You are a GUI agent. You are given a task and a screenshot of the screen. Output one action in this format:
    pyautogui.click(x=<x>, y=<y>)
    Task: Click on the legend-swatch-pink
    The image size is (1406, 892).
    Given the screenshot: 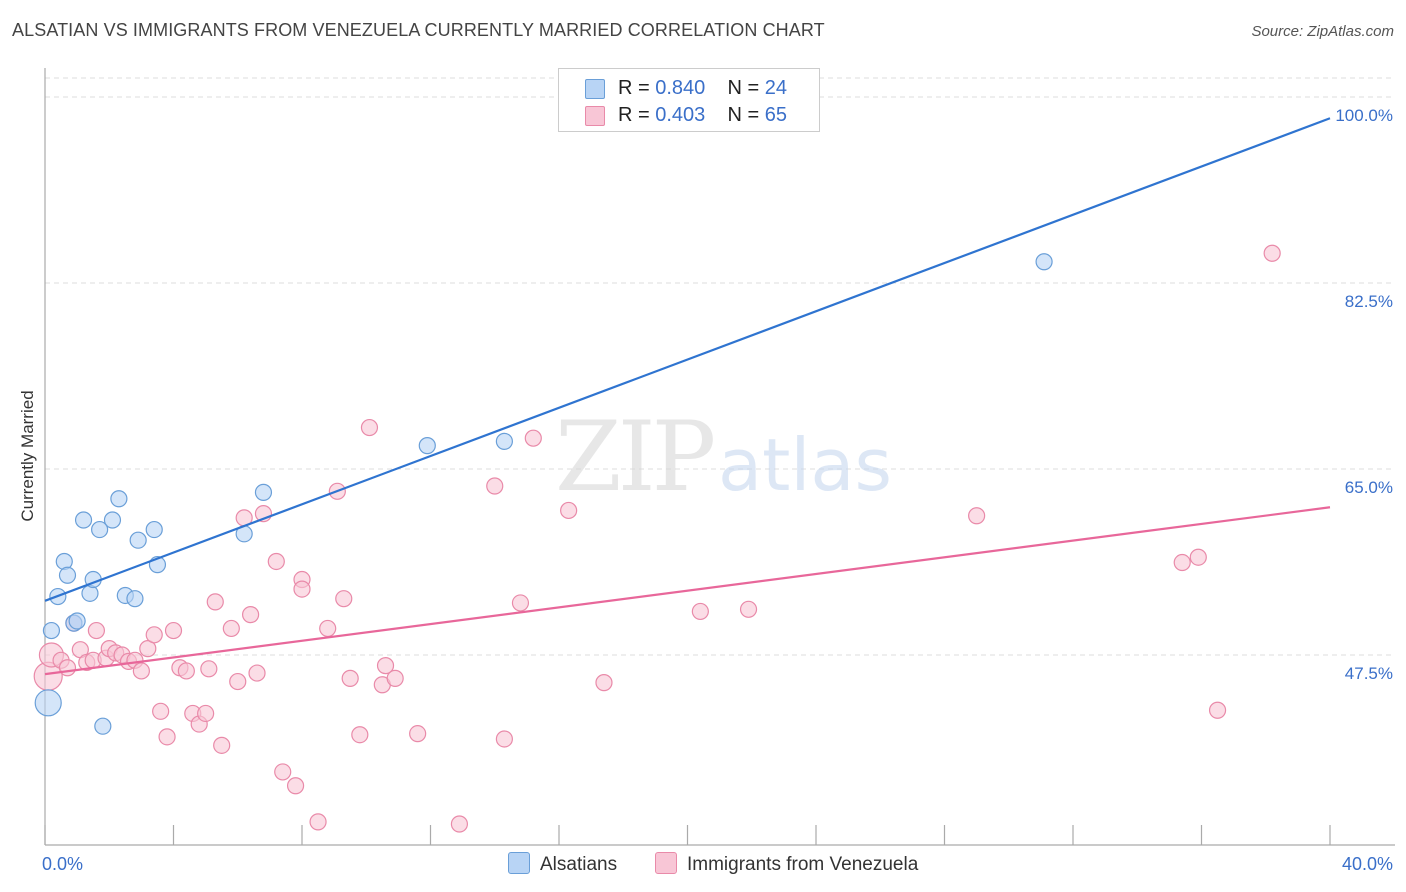 What is the action you would take?
    pyautogui.click(x=595, y=116)
    